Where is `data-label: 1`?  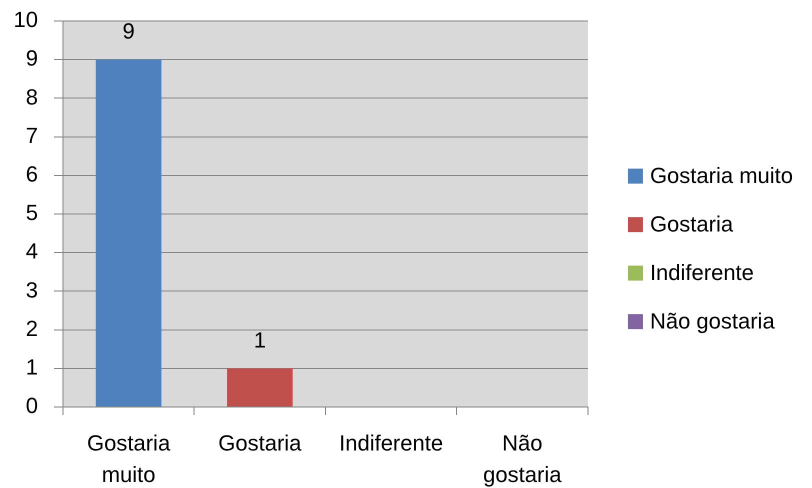 data-label: 1 is located at coordinates (260, 339).